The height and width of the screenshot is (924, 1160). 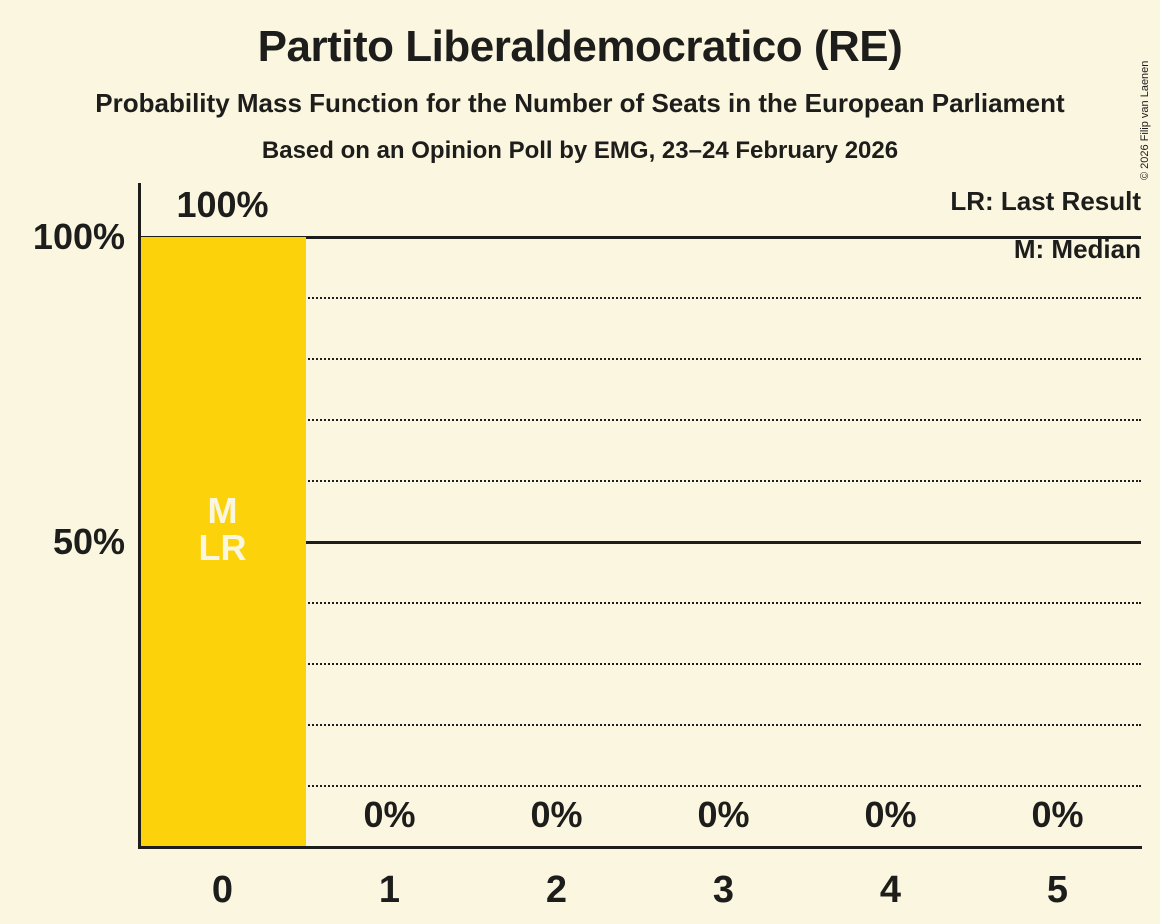 I want to click on chart-title: Partito Liberaldemocratico (RE), so click(x=580, y=46).